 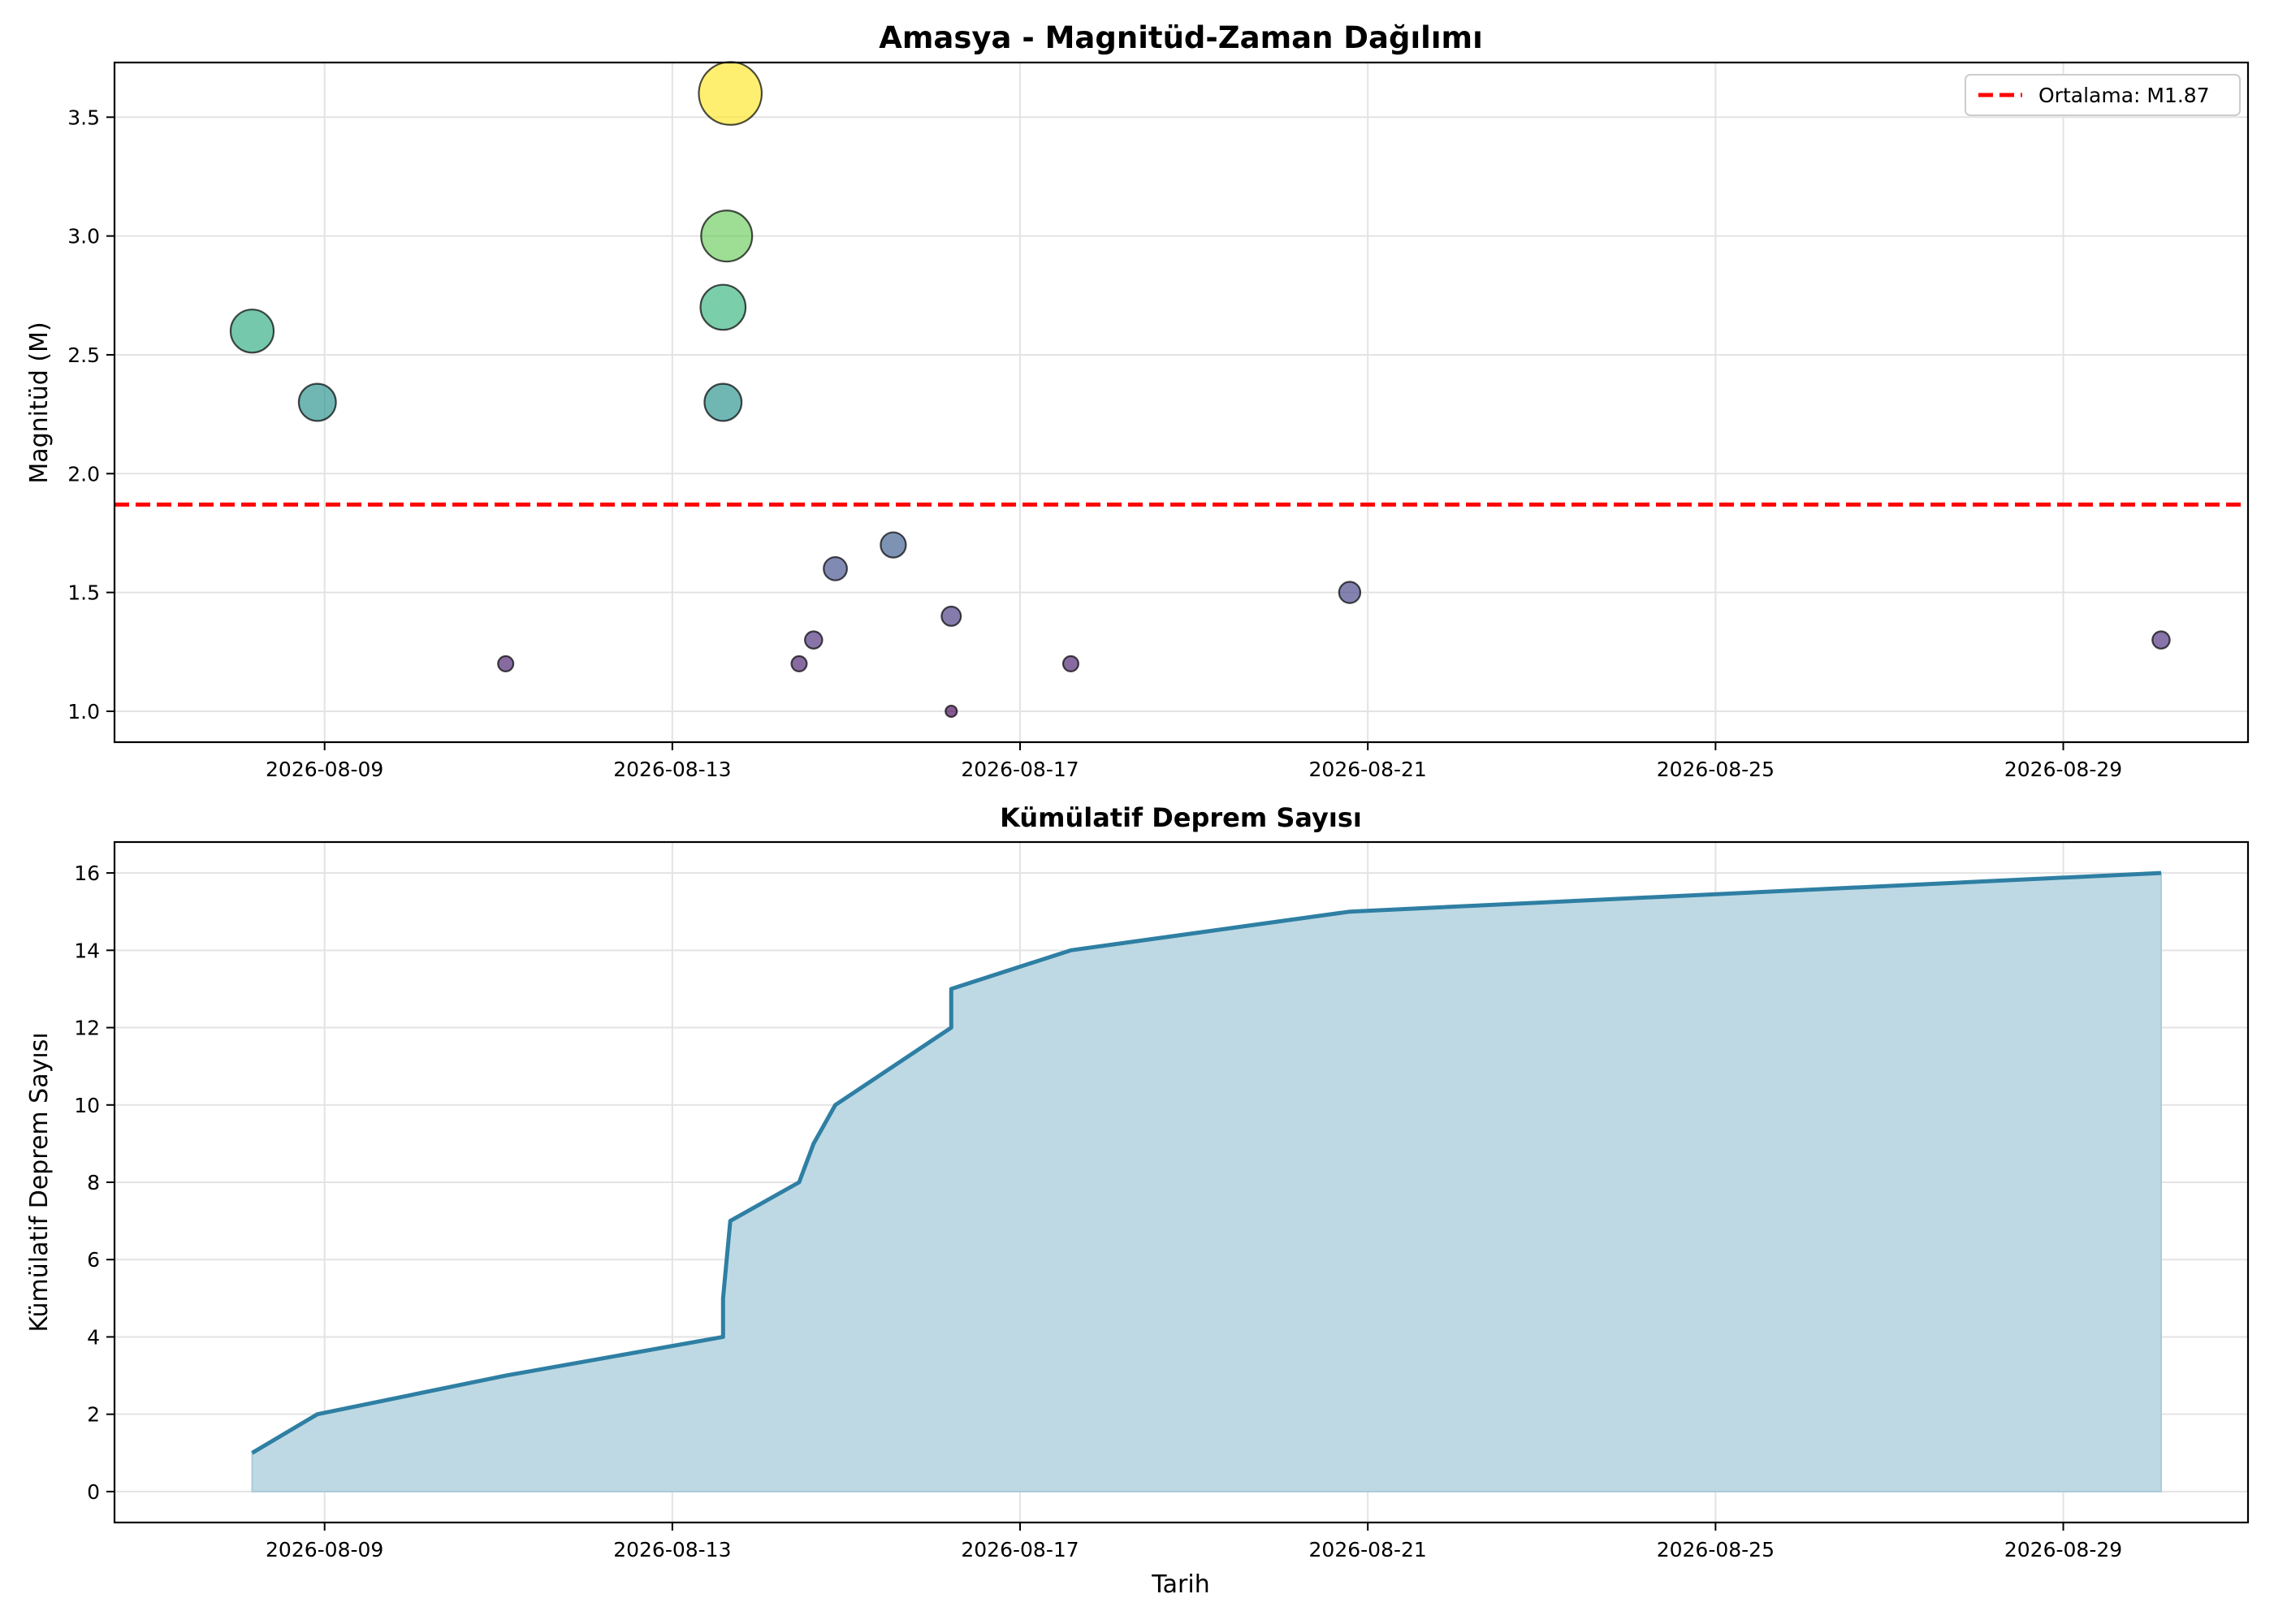 I want to click on legend-mean-label: Ortalama: M1.87, so click(x=2124, y=95).